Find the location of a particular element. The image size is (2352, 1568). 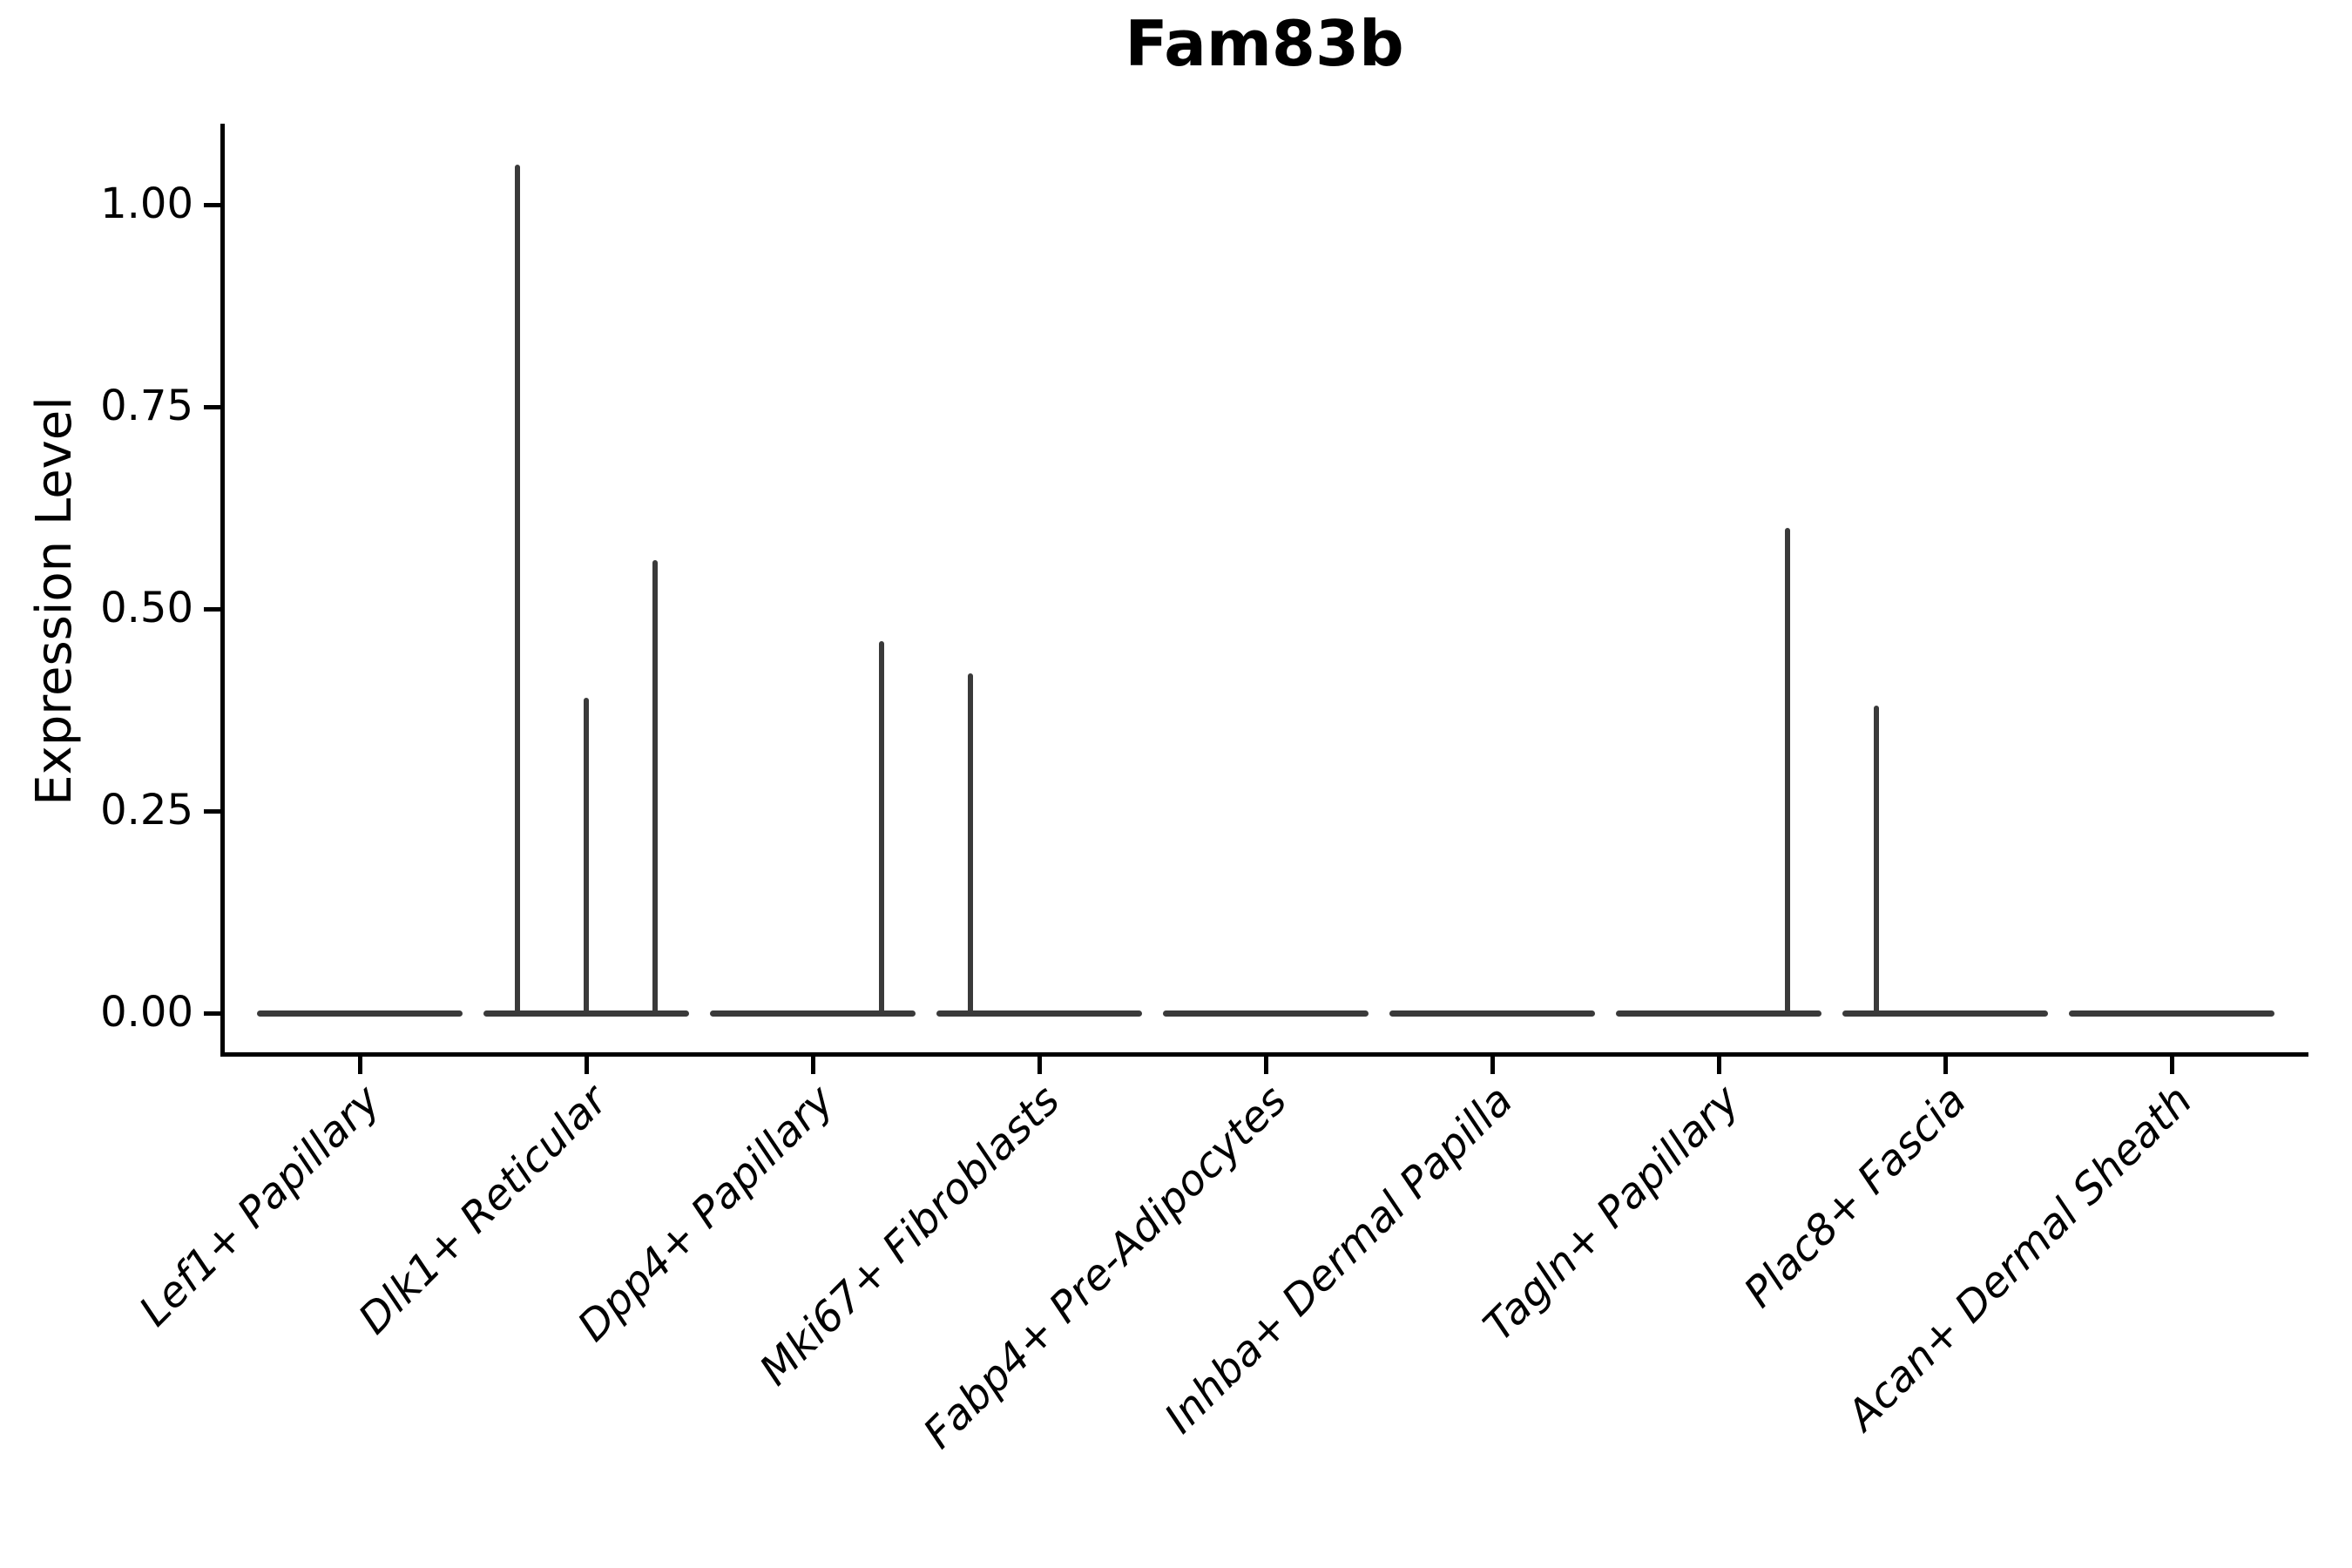

y-axis-spine is located at coordinates (222, 590).